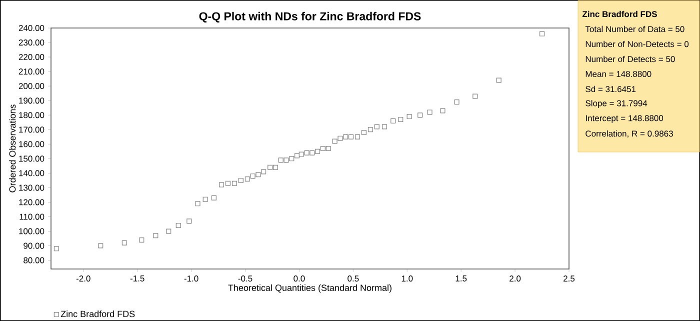  Describe the element at coordinates (619, 74) in the screenshot. I see `text: Mean = 148.8800` at that location.